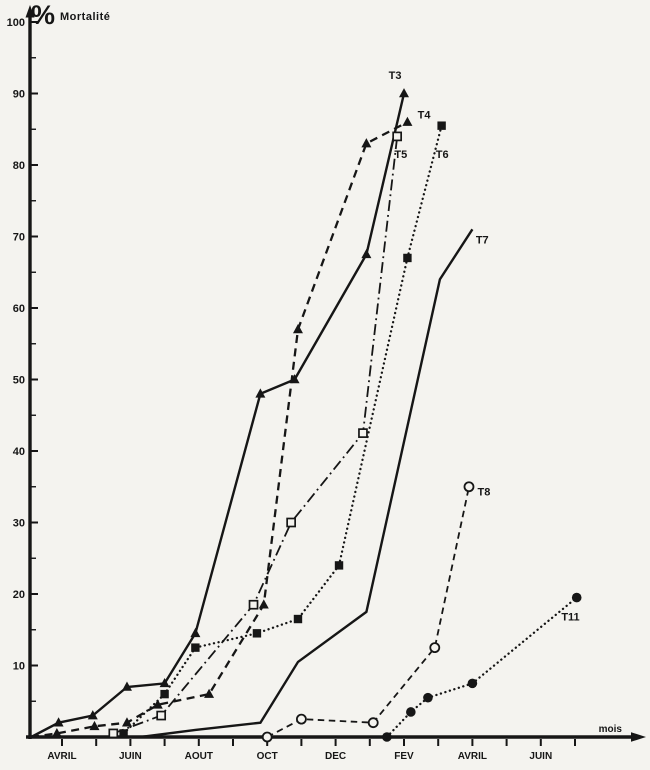 Image resolution: width=650 pixels, height=770 pixels. I want to click on series-T8-markers, so click(368, 612).